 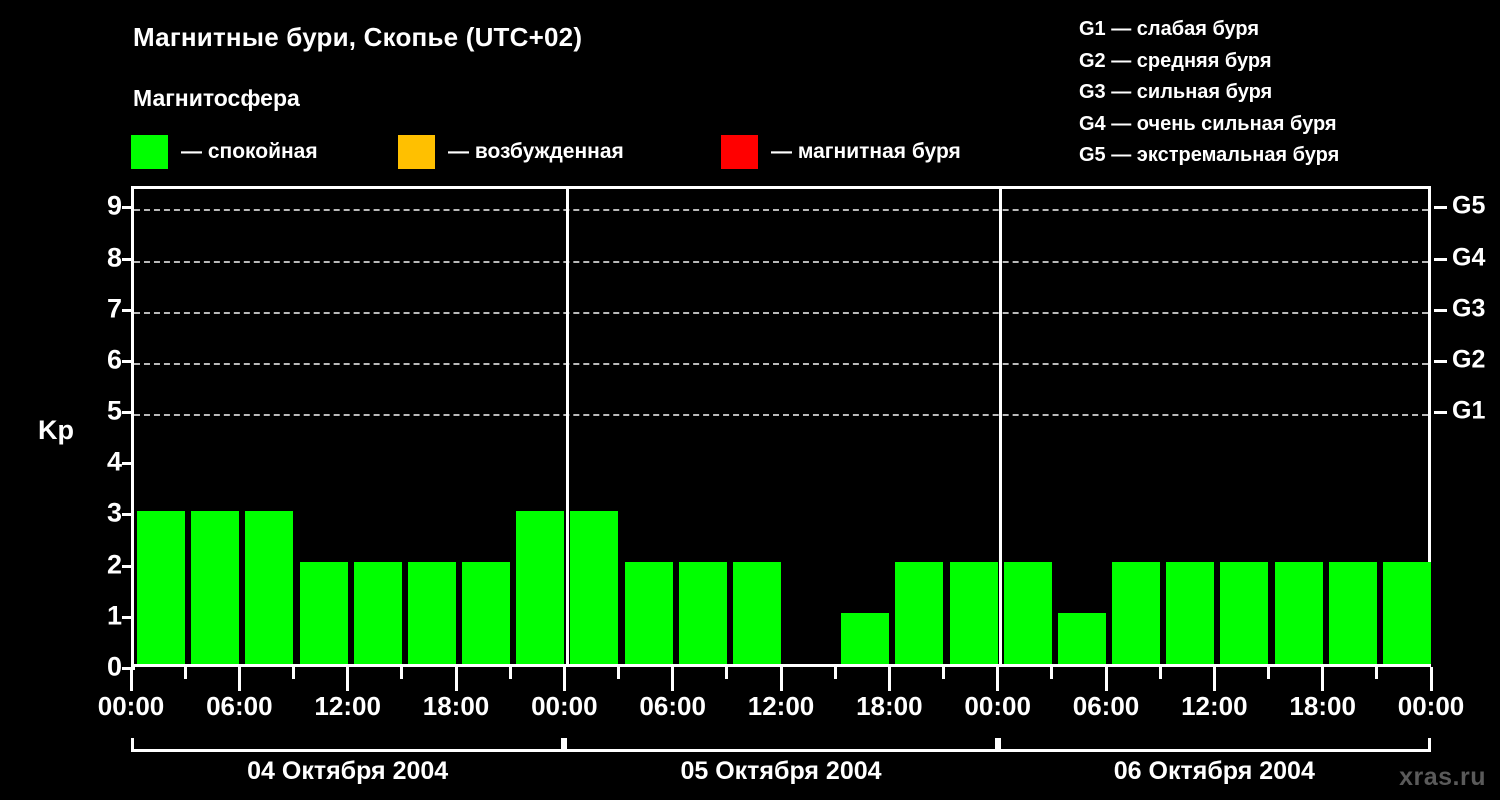 I want to click on magnetosphere-heading: Магнитосфера, so click(x=216, y=98).